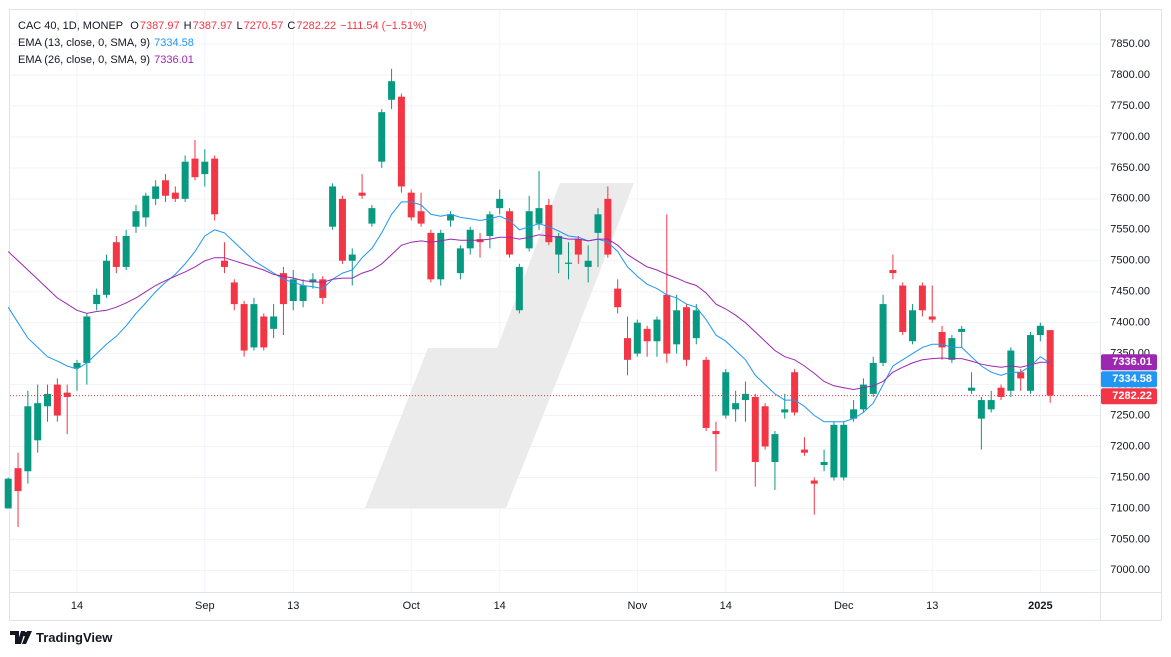 Image resolution: width=1171 pixels, height=657 pixels. I want to click on indicator-value: 7336.01, so click(174, 60).